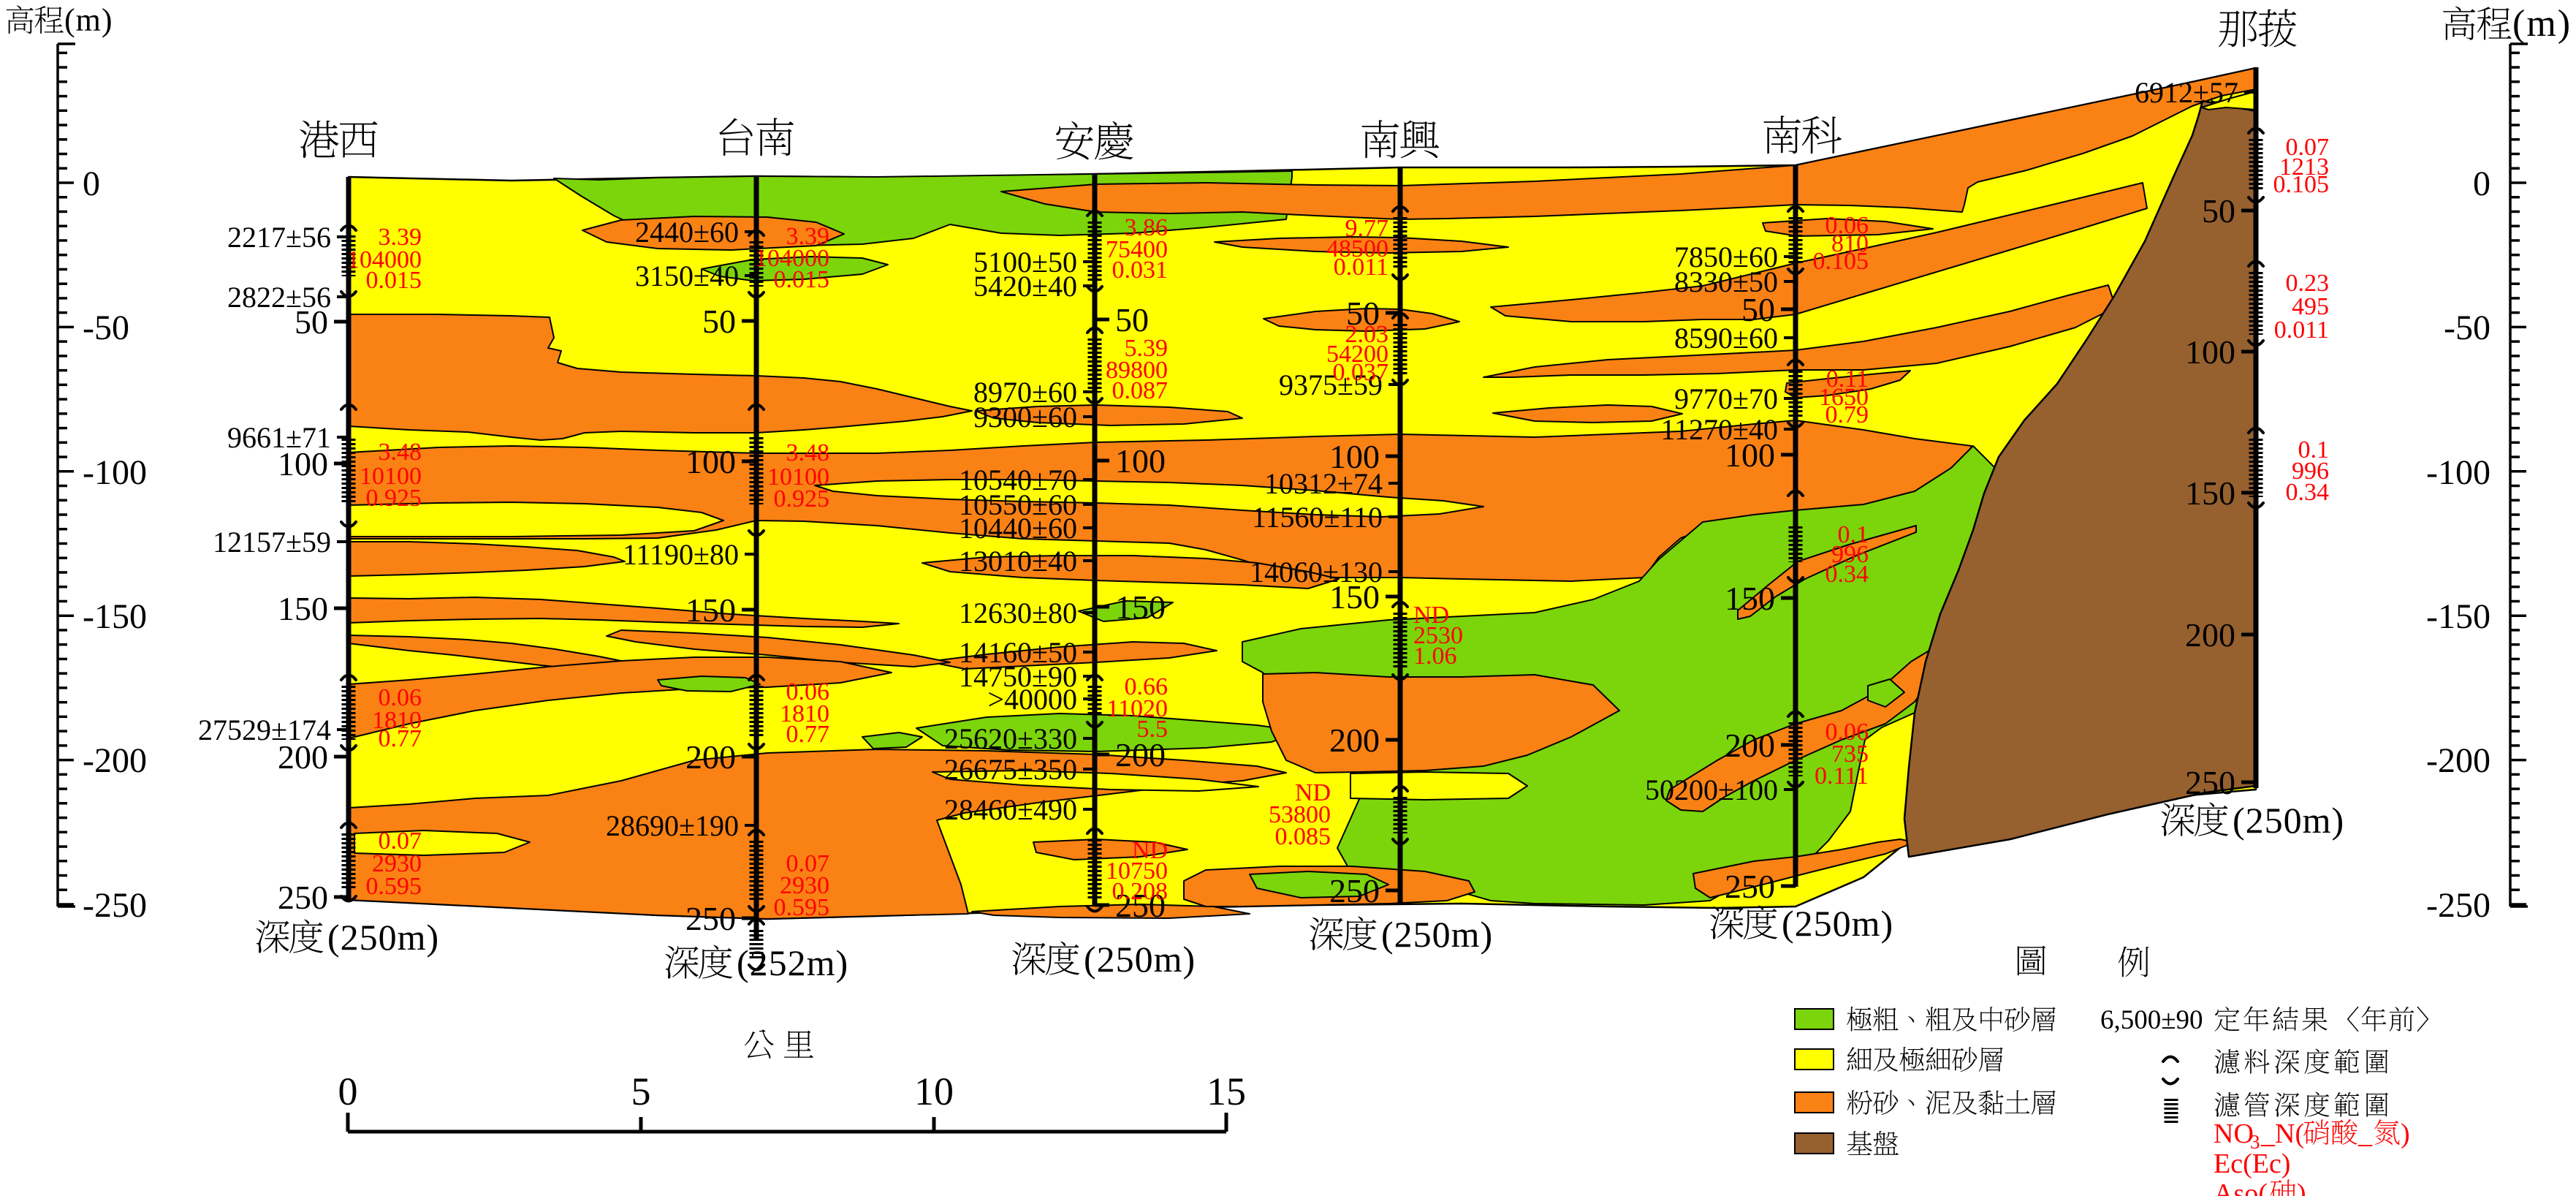 The image size is (2576, 1196). What do you see at coordinates (1018, 479) in the screenshot?
I see `svg-text: 10540±70` at bounding box center [1018, 479].